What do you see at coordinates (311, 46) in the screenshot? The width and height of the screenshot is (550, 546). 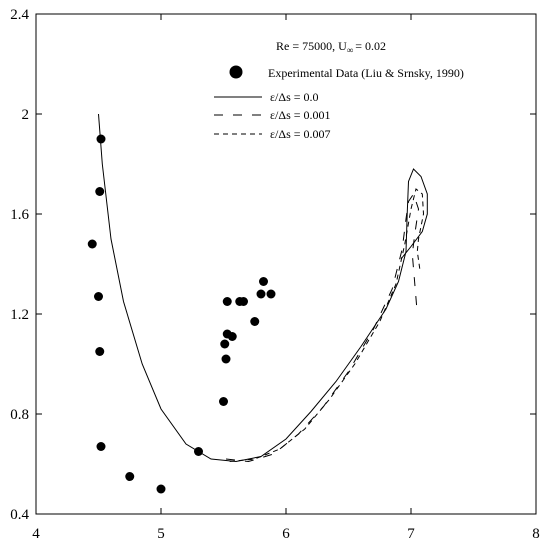 I see `chart-title-lead: Re = 75000, U` at bounding box center [311, 46].